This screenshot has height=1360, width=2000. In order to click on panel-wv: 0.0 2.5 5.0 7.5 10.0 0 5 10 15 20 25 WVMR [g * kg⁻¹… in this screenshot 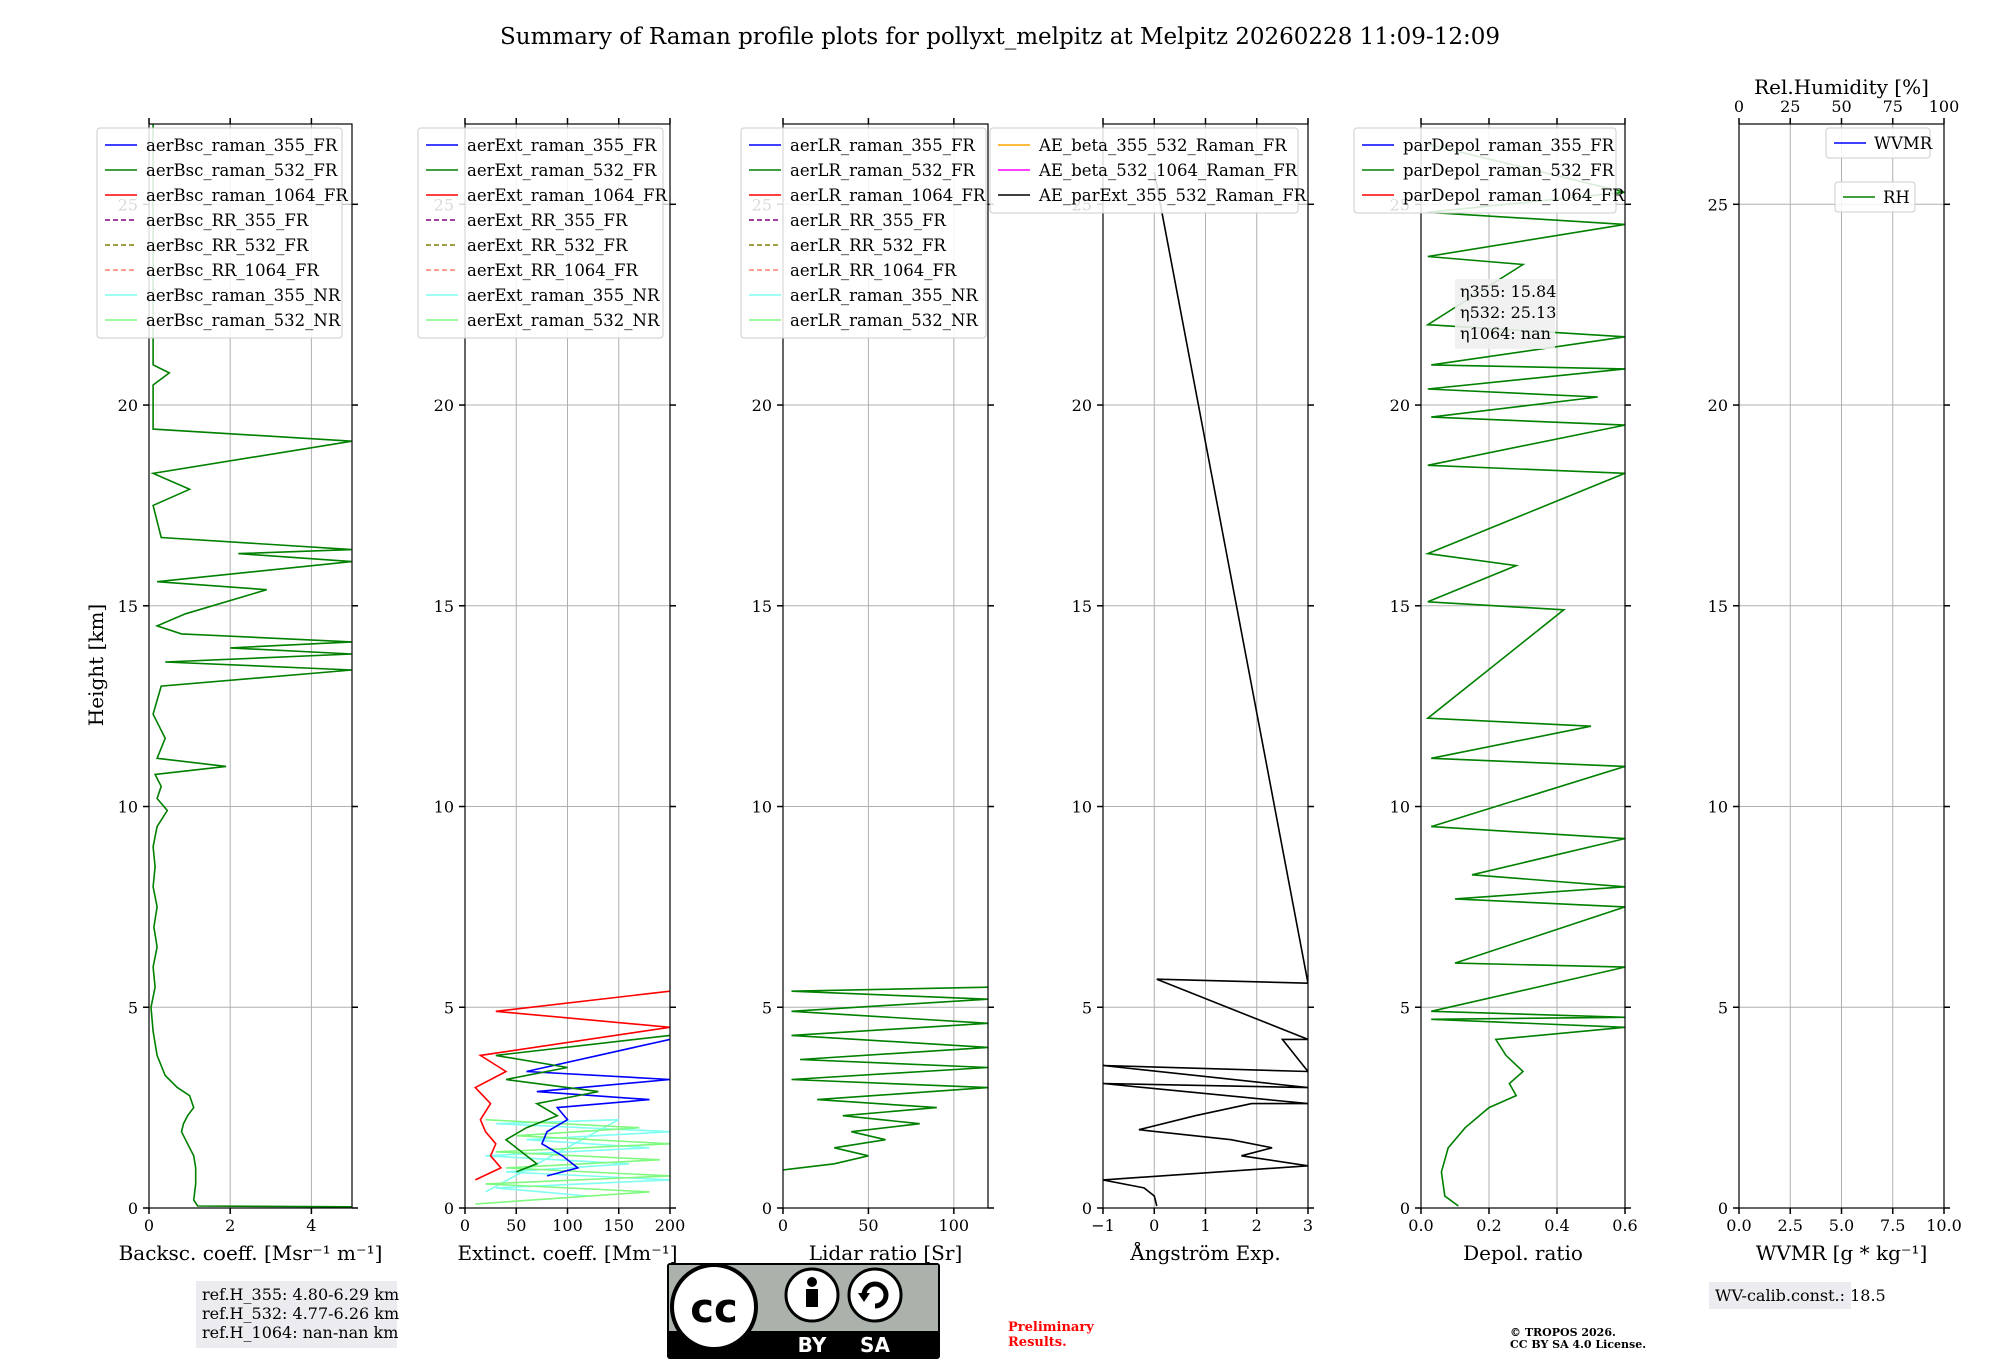, I will do `click(1835, 692)`.